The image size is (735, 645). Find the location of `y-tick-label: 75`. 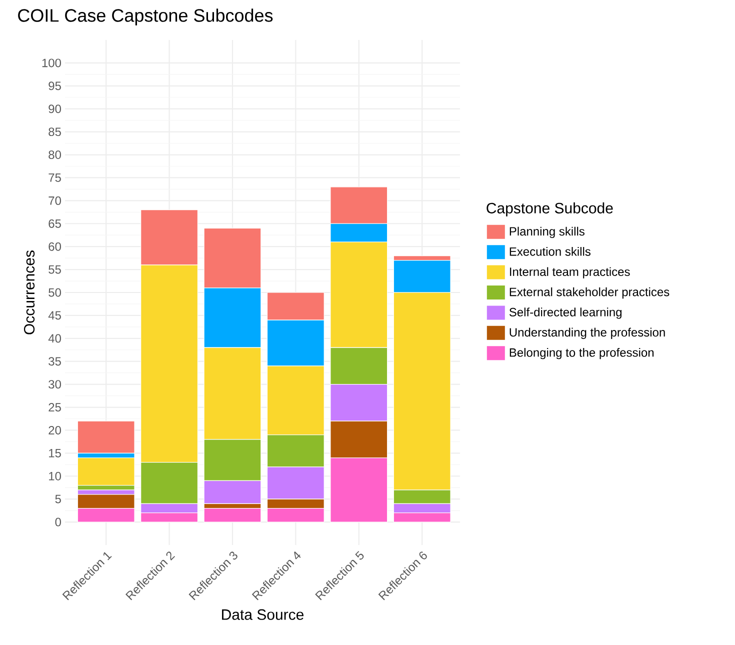

y-tick-label: 75 is located at coordinates (54, 178).